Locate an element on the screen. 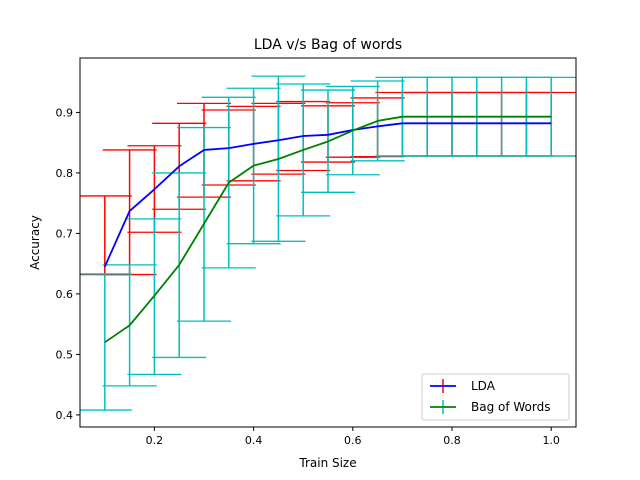  y-tick-label: 0.9 is located at coordinates (65, 112).